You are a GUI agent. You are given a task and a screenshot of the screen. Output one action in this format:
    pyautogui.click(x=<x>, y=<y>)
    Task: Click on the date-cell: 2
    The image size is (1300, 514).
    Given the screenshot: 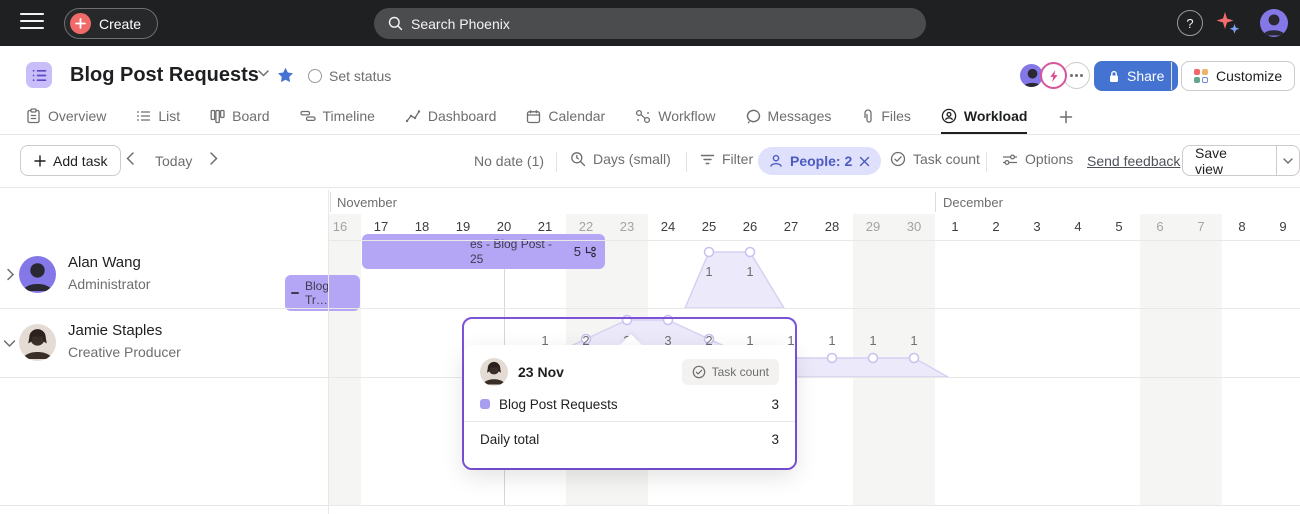 What is the action you would take?
    pyautogui.click(x=996, y=226)
    